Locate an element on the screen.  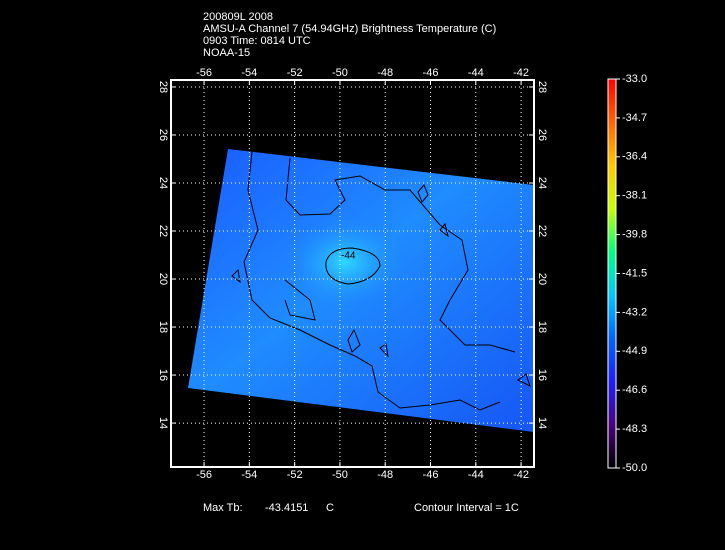
colorbar-tick-label: -36.4 is located at coordinates (634, 157).